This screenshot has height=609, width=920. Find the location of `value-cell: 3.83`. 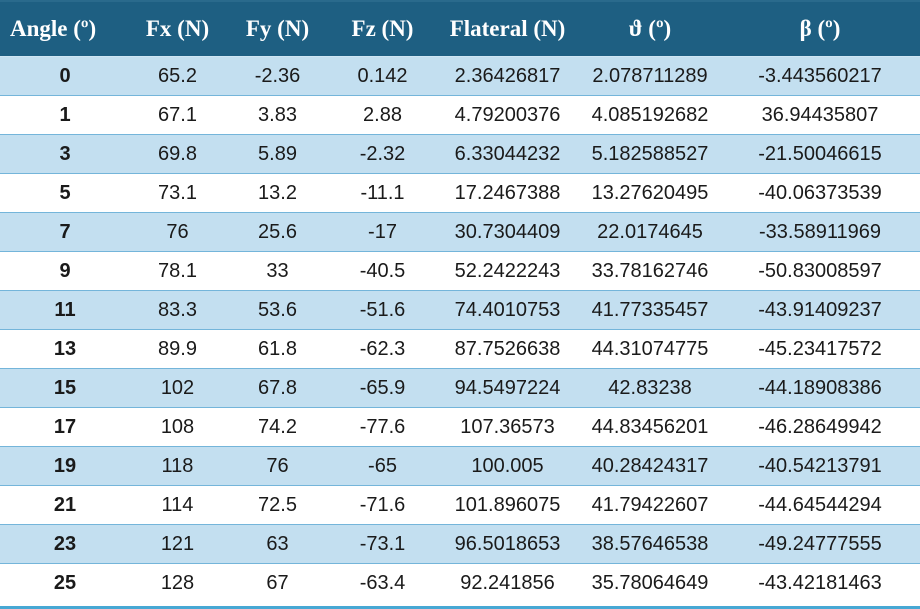

value-cell: 3.83 is located at coordinates (277, 115).